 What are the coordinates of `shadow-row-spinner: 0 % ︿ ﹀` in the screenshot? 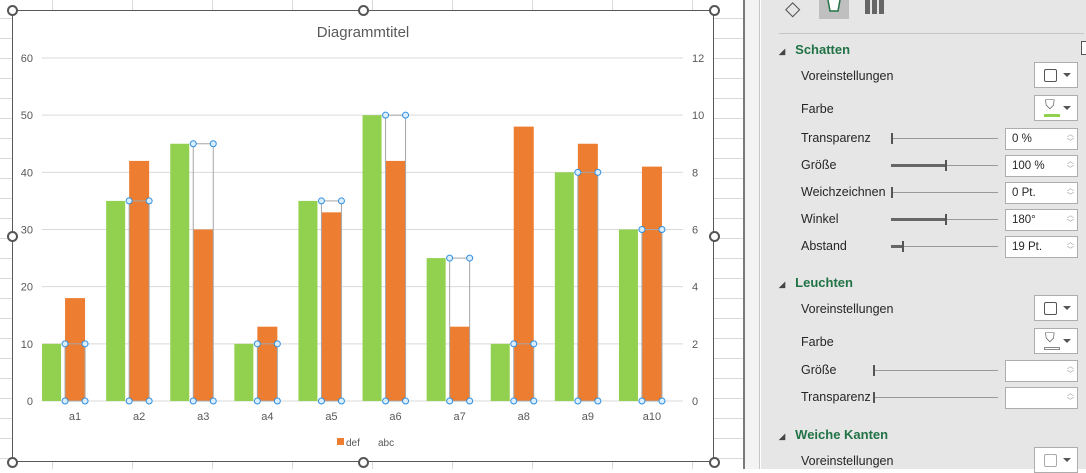 It's located at (1041, 139).